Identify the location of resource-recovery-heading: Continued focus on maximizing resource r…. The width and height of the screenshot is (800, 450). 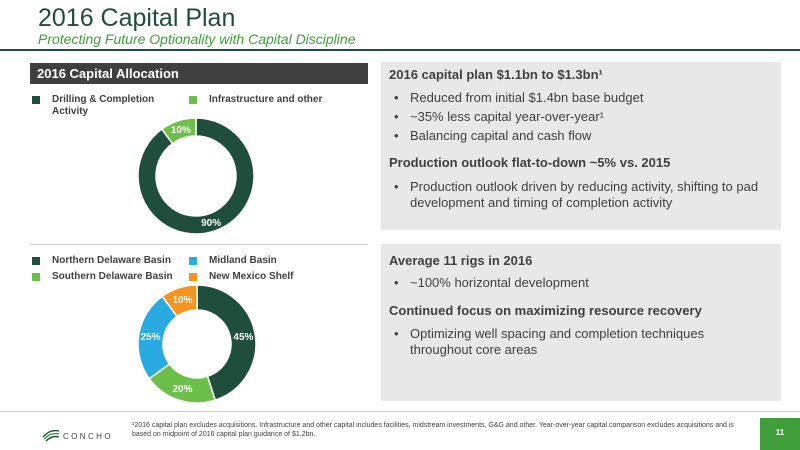
(545, 310).